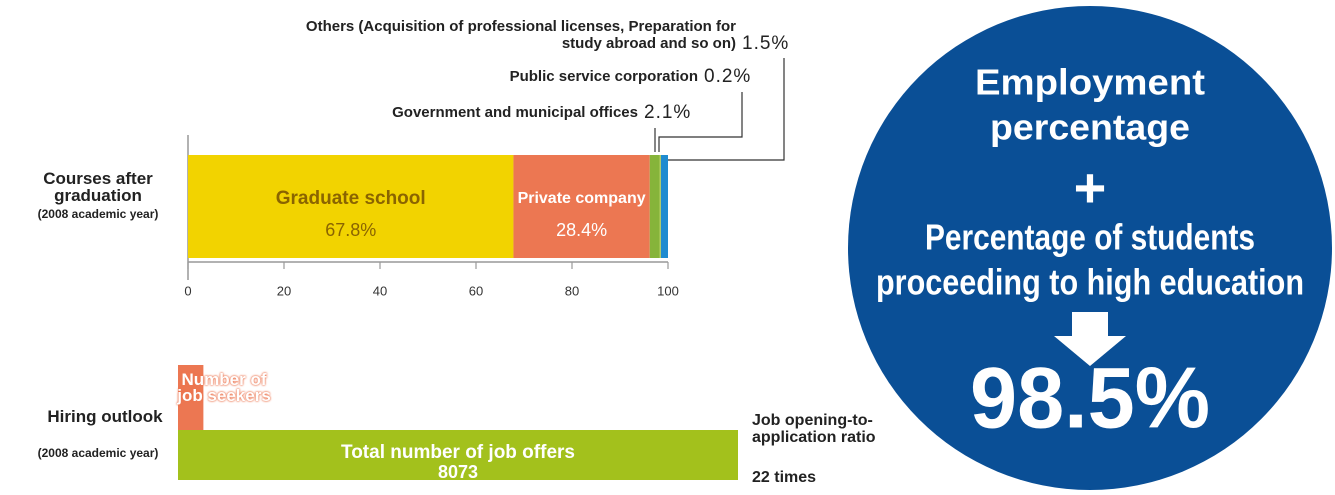 The image size is (1335, 495). What do you see at coordinates (1090, 282) in the screenshot?
I see `summary-text: proceeding to high education` at bounding box center [1090, 282].